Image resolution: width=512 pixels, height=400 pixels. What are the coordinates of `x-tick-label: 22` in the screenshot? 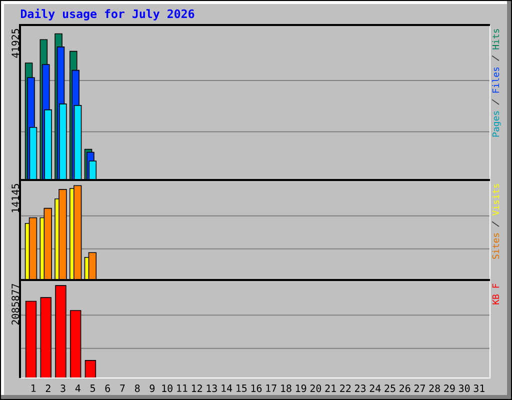 It's located at (345, 388).